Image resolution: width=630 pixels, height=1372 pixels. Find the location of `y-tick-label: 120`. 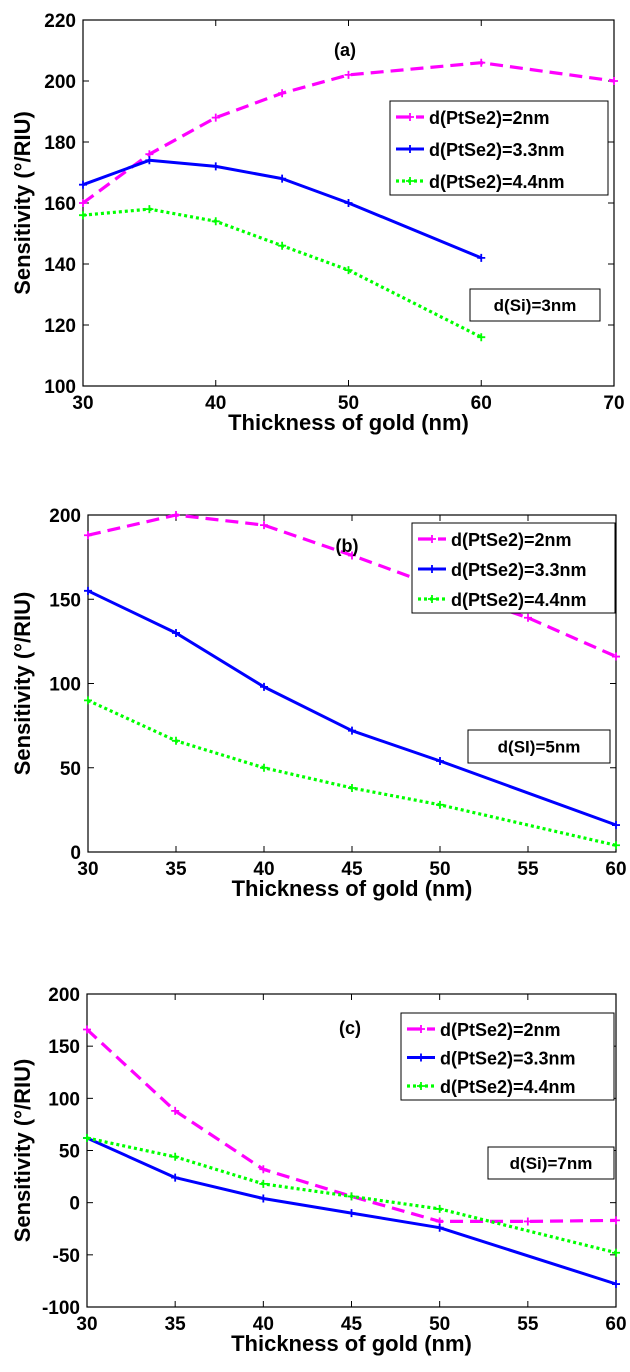

y-tick-label: 120 is located at coordinates (60, 326).